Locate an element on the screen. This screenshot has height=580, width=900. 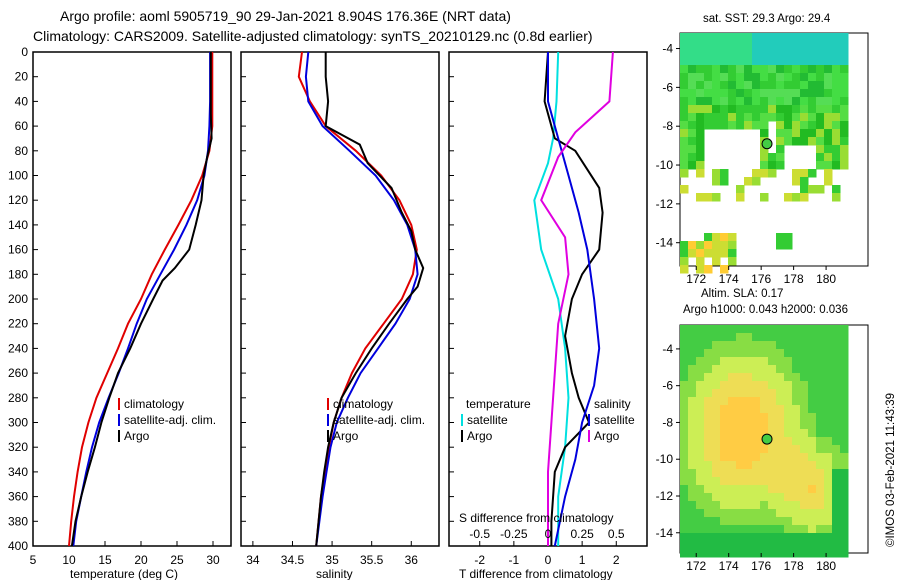
temperature-x-ticks: 5 10 15 20 25 30 is located at coordinates (125, 554).